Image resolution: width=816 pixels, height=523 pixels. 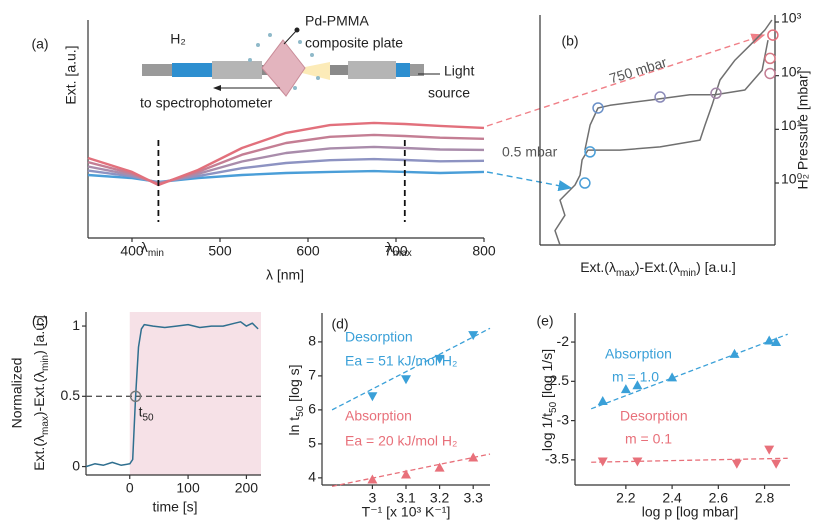 I want to click on y-tick-label: 10⁰, so click(x=792, y=179).